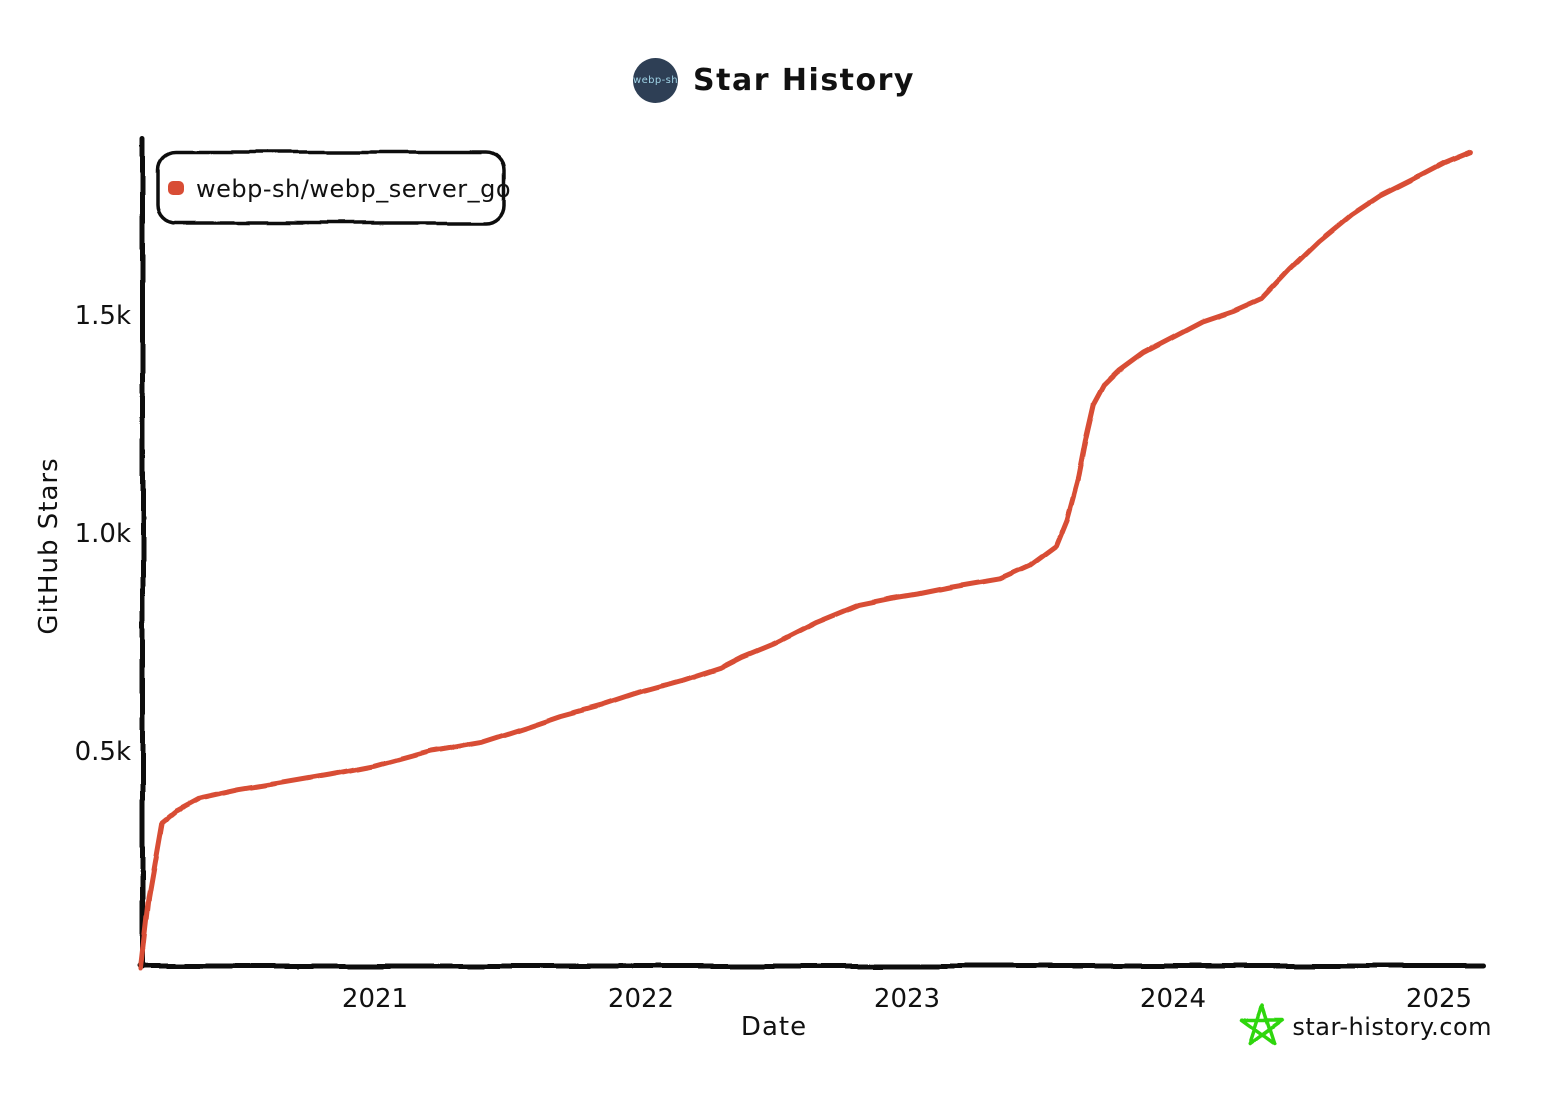  What do you see at coordinates (1439, 999) in the screenshot?
I see `x-tick-2025: 2025` at bounding box center [1439, 999].